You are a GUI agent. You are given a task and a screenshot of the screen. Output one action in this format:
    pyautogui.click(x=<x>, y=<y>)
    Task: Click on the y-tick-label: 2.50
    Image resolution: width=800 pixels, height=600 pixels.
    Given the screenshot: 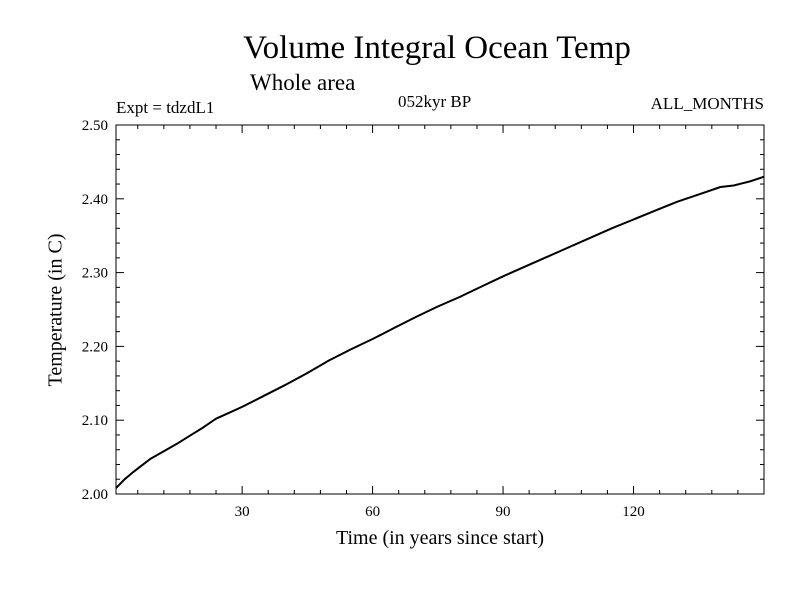 What is the action you would take?
    pyautogui.click(x=95, y=126)
    